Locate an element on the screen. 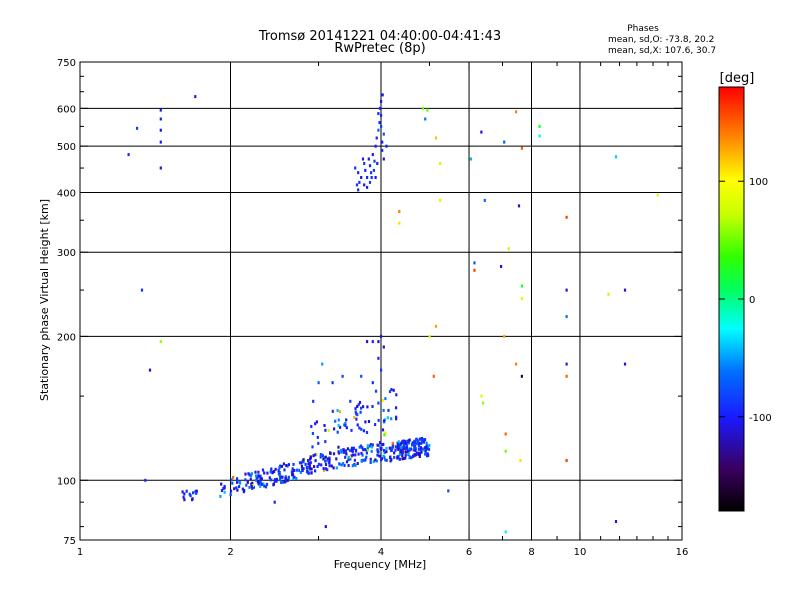 This screenshot has height=600, width=800. x-tick-labels: 1 2 4 6 8 10 16 is located at coordinates (383, 552).